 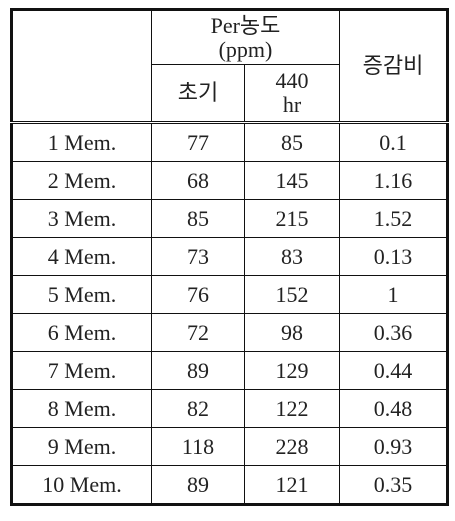 I want to click on row-label: 3 Mem., so click(x=81, y=218).